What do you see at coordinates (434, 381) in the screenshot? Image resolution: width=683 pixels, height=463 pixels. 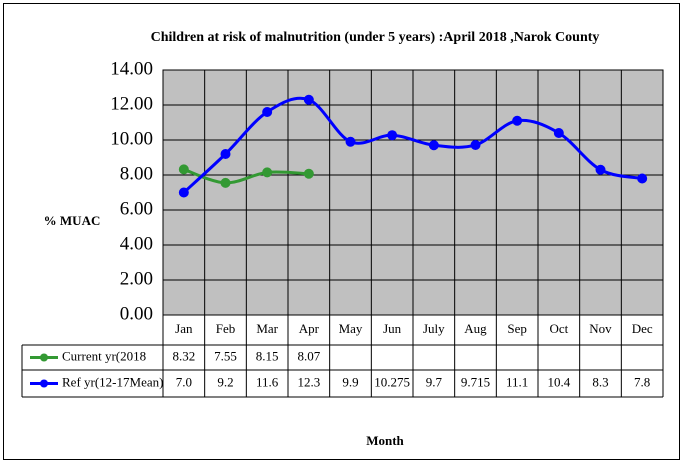 I see `table-value: 9.7` at bounding box center [434, 381].